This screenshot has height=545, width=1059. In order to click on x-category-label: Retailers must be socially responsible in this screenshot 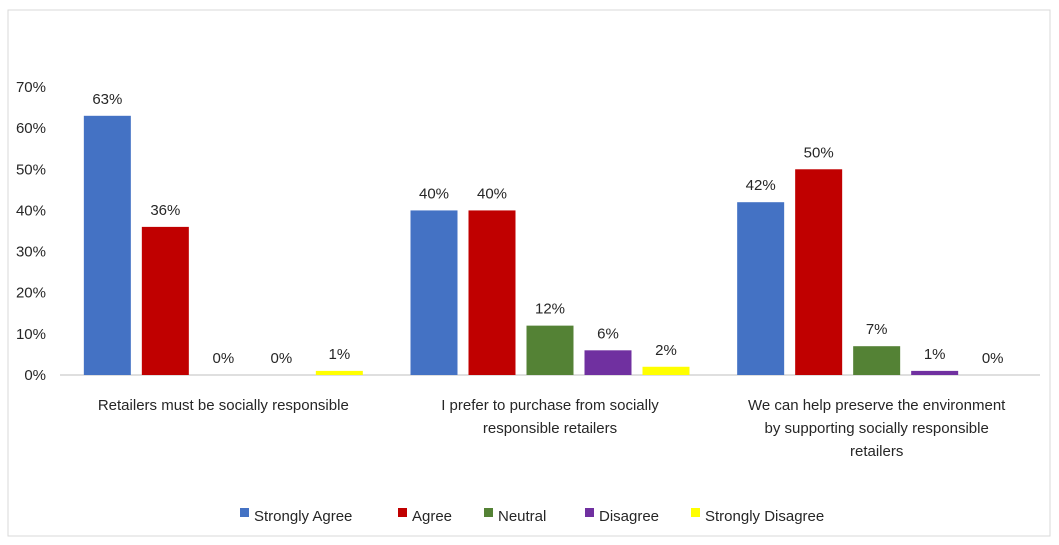, I will do `click(223, 405)`.